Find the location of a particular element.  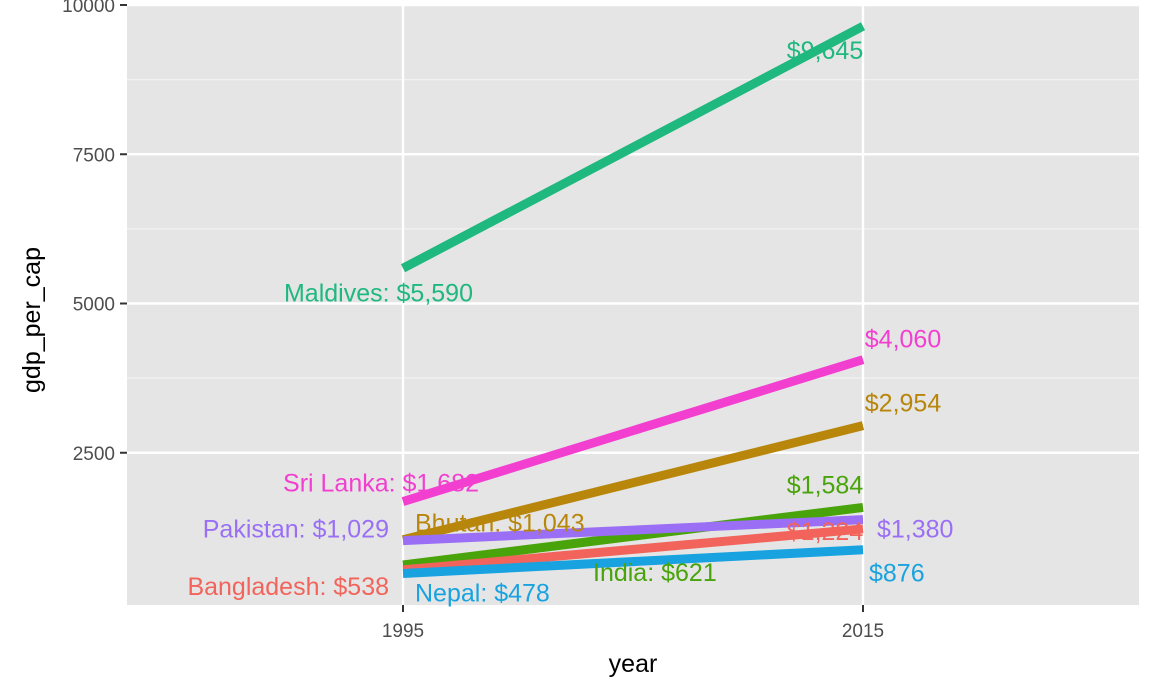

start-label-bangladesh: Bangladesh: $538 is located at coordinates (288, 587).